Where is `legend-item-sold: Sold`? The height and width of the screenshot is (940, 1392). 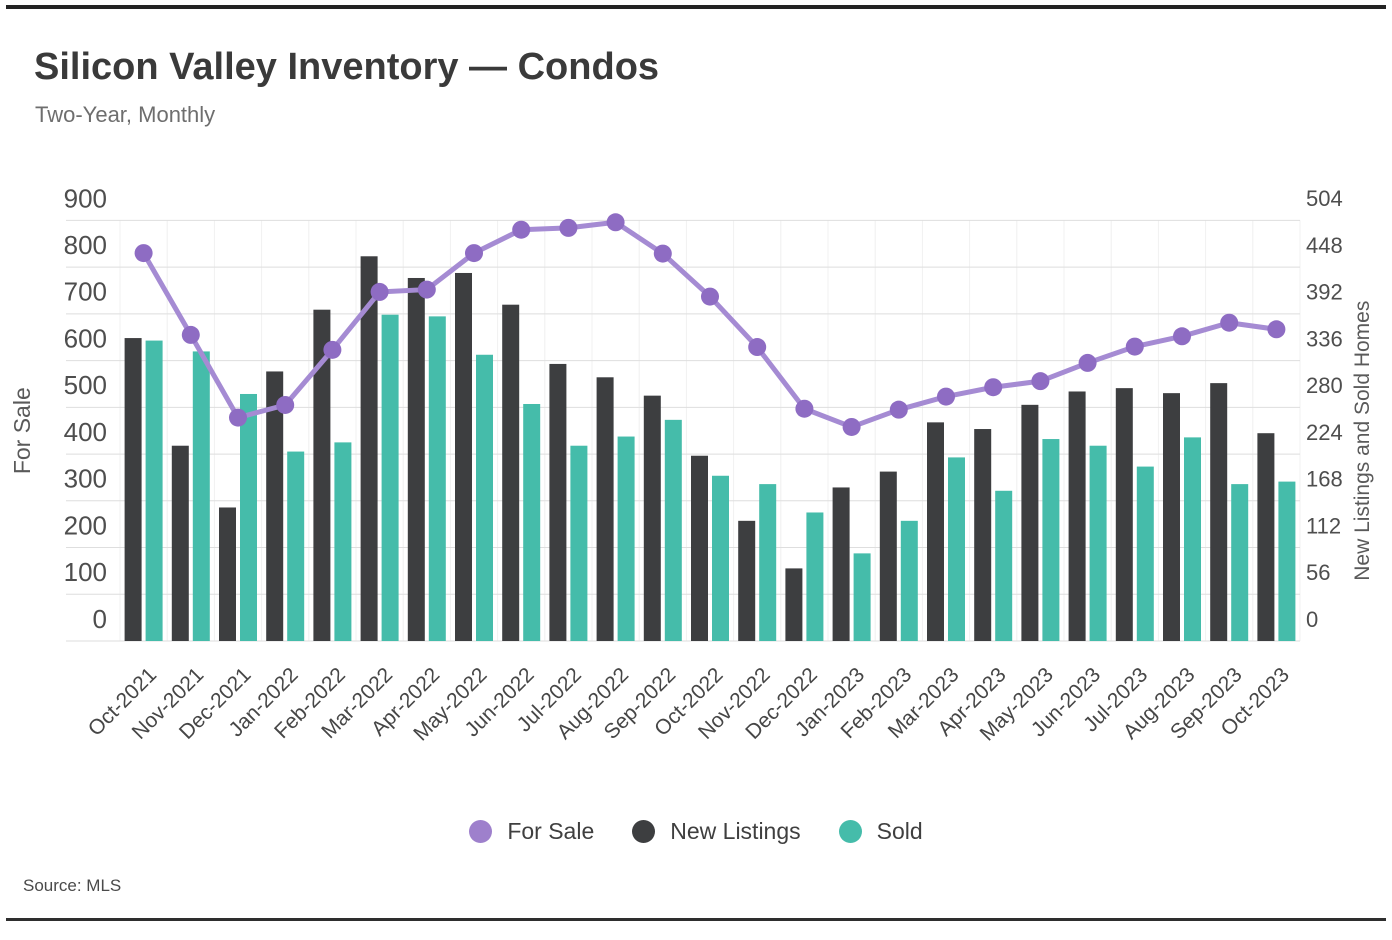
legend-item-sold: Sold is located at coordinates (880, 831).